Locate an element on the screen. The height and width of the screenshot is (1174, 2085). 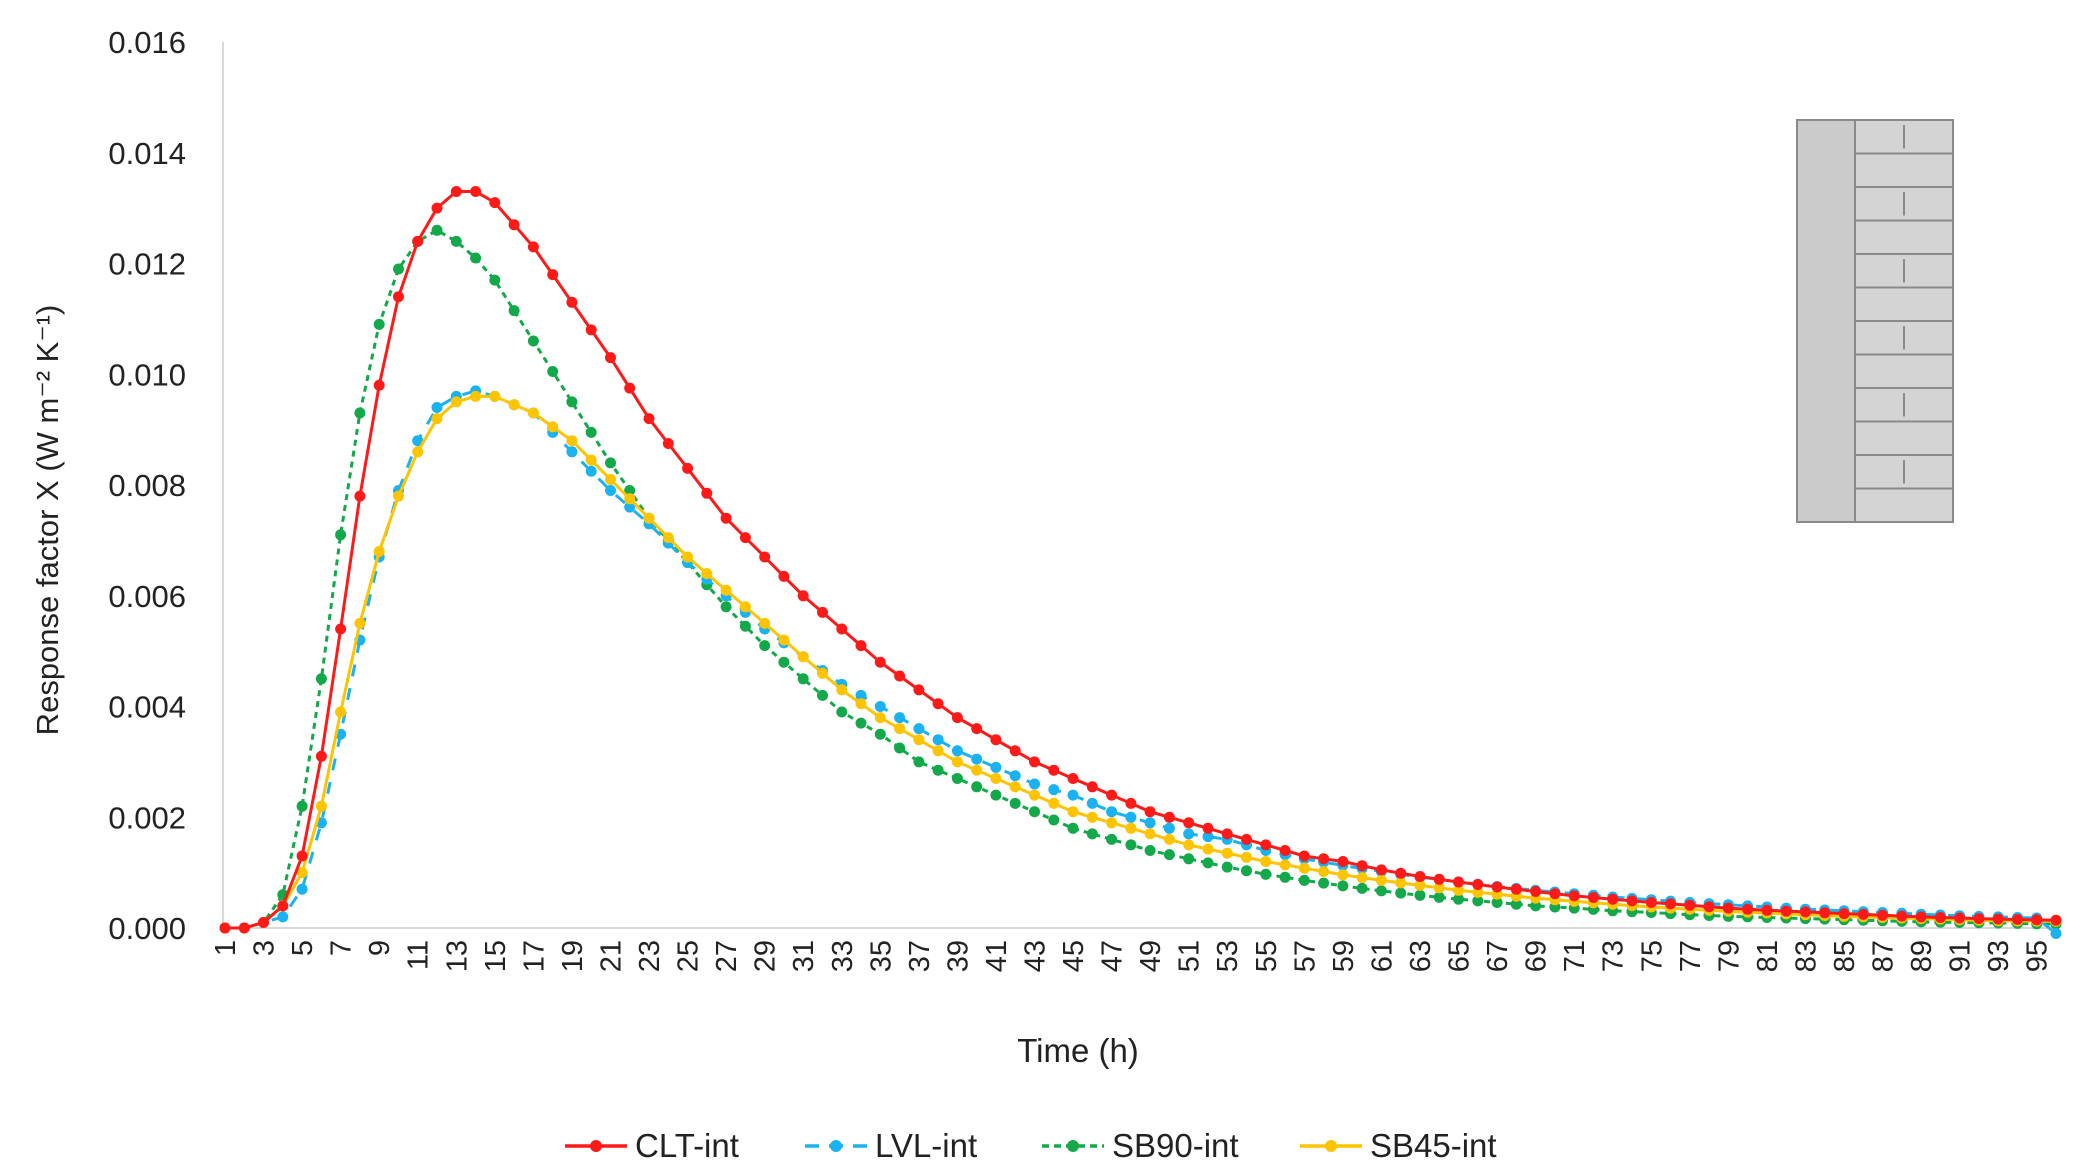
legend-item-sb45-int: SB45-int is located at coordinates (1398, 1145).